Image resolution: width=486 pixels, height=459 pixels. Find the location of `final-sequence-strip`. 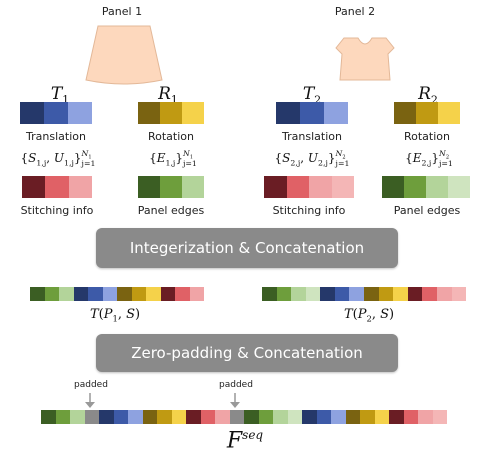

final-sequence-strip is located at coordinates (244, 417).